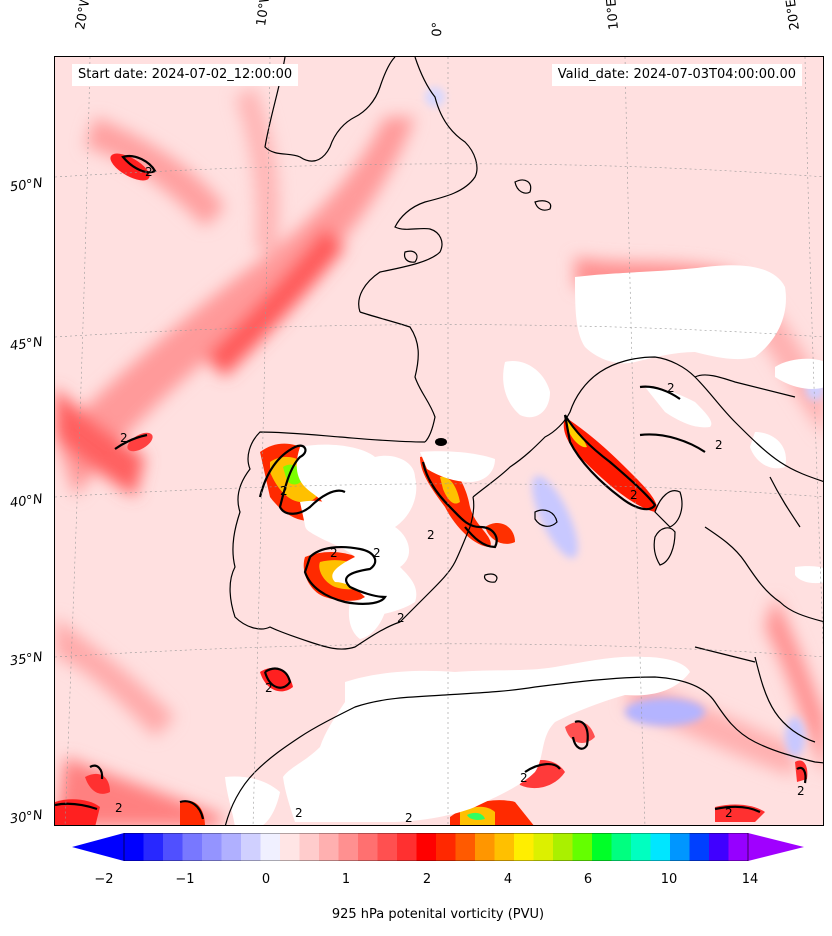  Describe the element at coordinates (346, 879) in the screenshot. I see `colorbar-tick: 1` at that location.